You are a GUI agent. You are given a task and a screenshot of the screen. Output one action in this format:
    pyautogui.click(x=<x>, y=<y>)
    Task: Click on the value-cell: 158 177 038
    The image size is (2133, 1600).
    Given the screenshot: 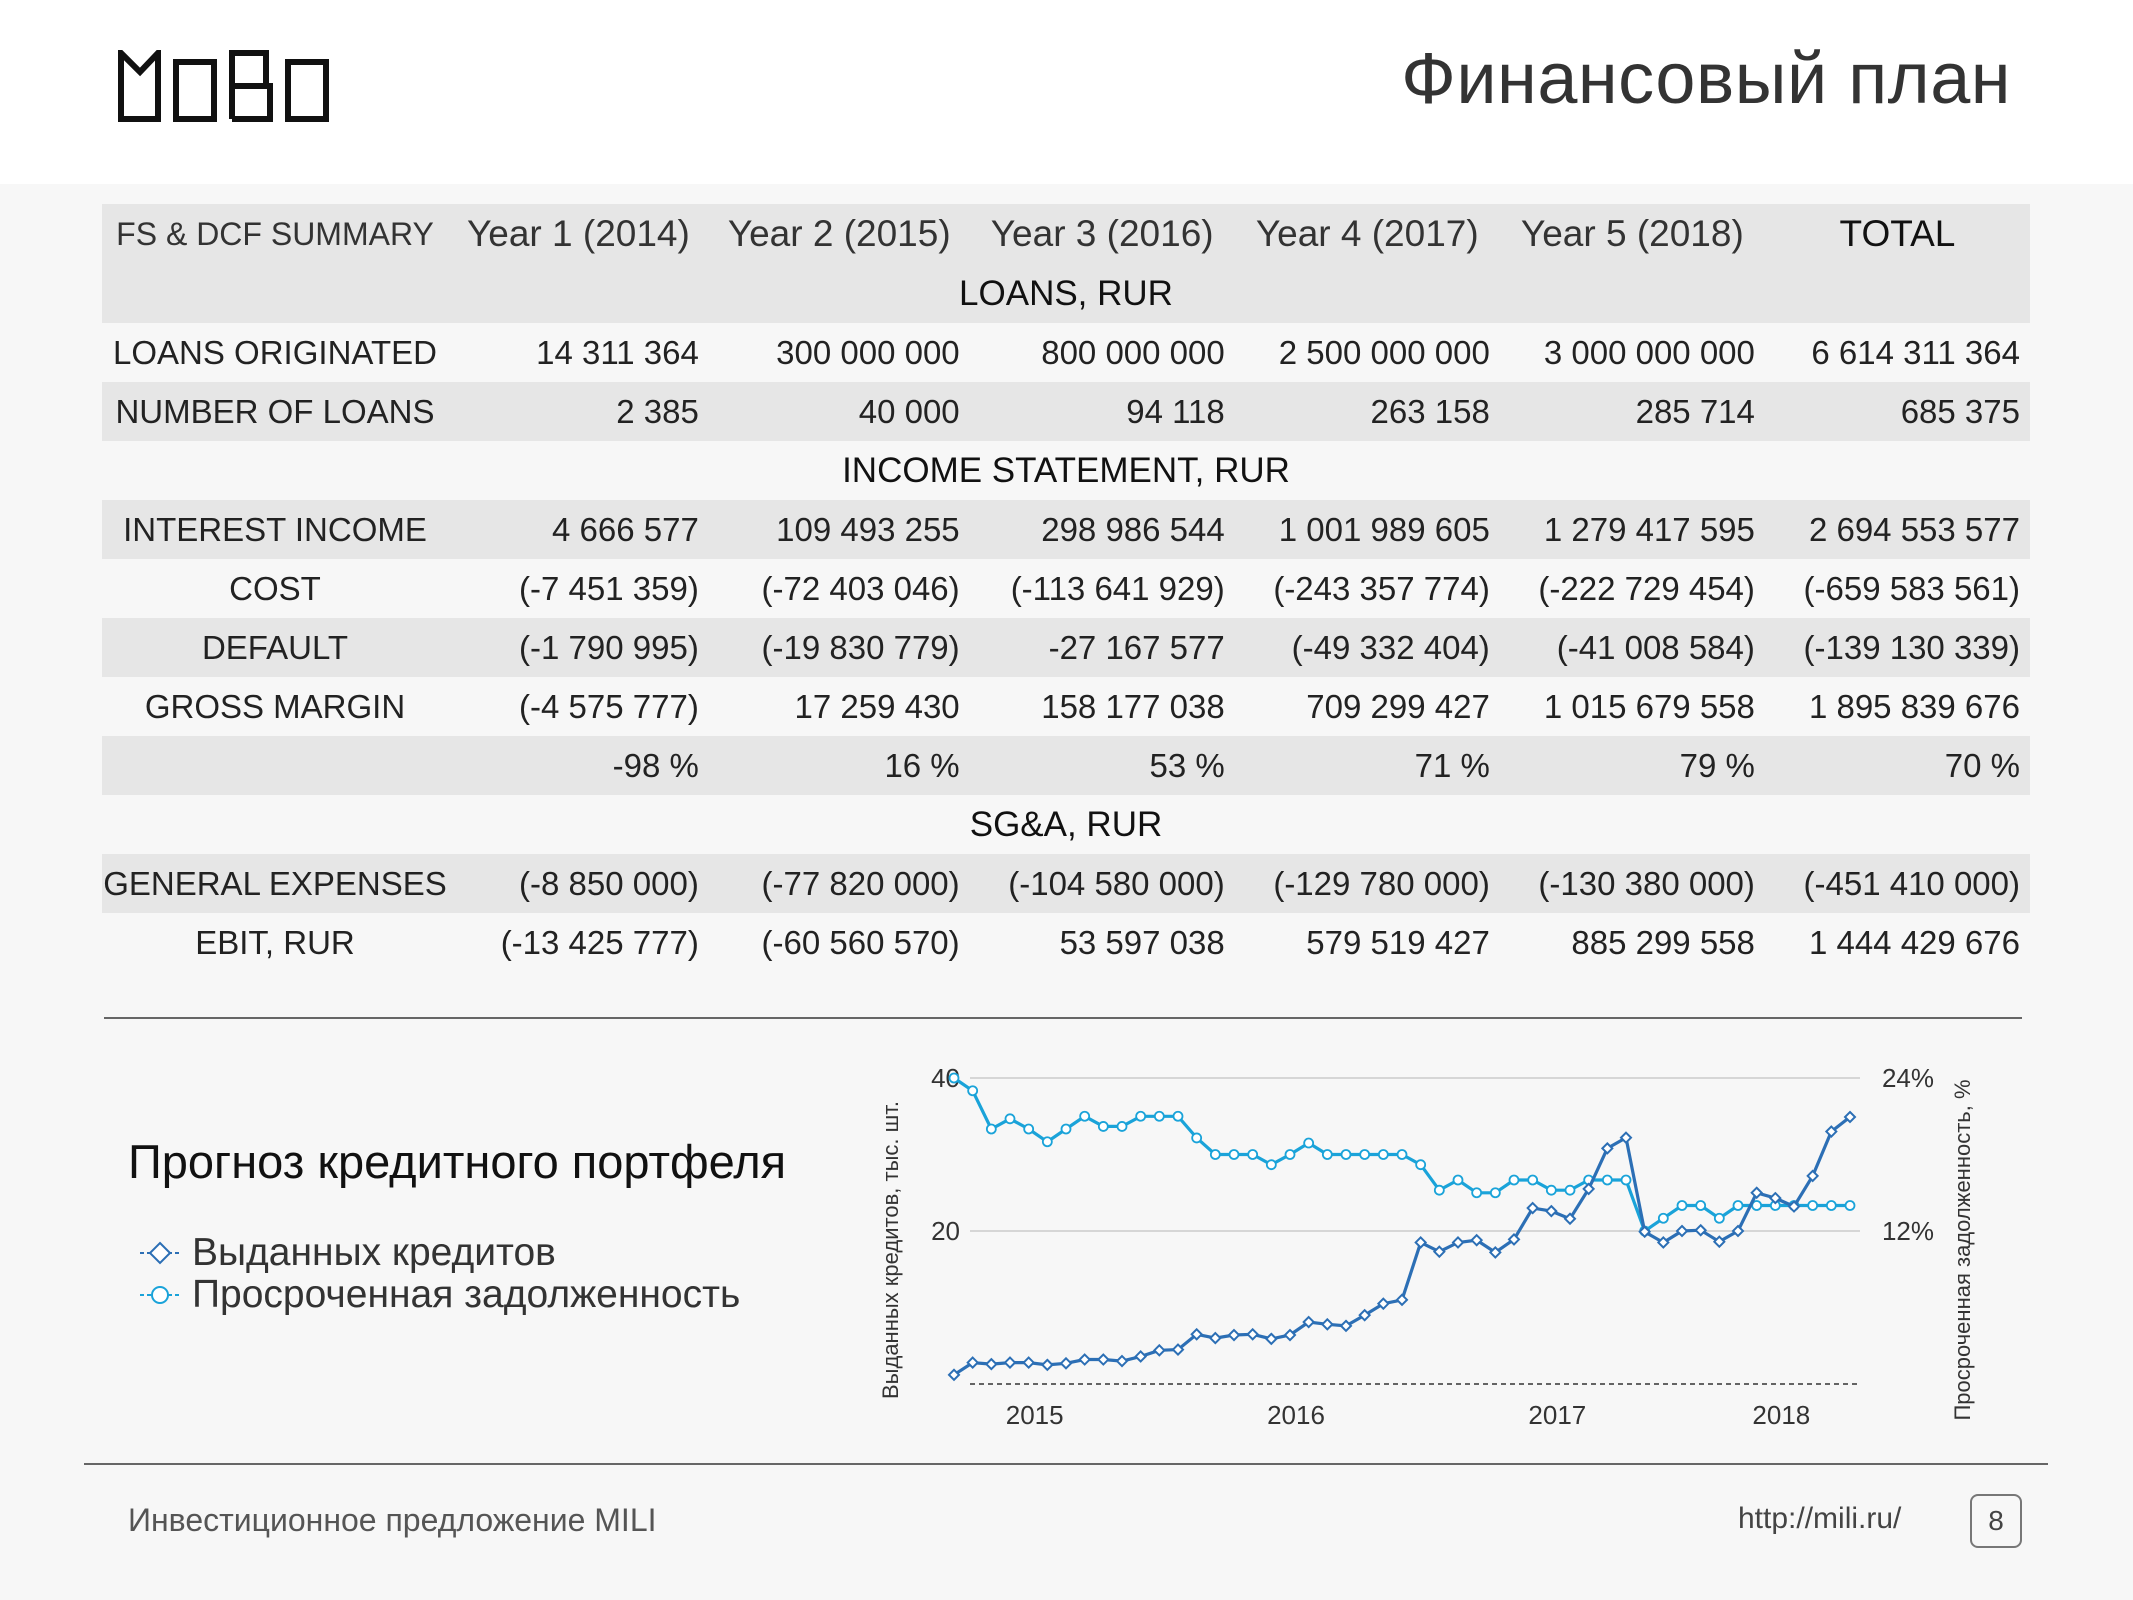 What is the action you would take?
    pyautogui.click(x=1102, y=706)
    